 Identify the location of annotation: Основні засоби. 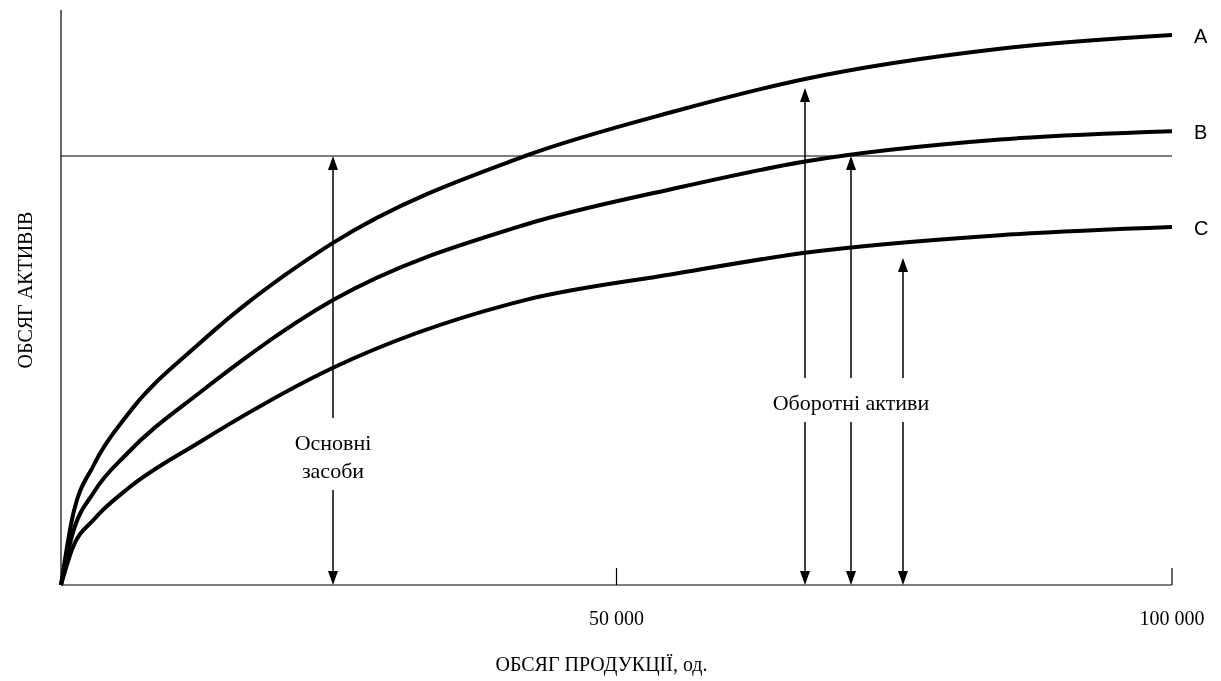
(333, 456).